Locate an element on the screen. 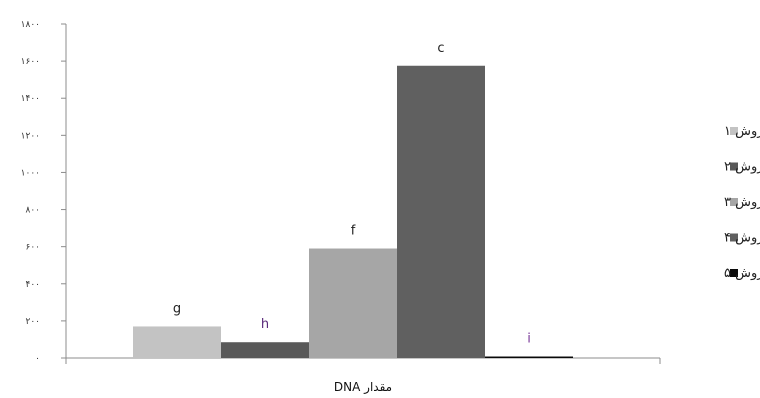 The image size is (760, 398). x-axis-title: مقدار DNA is located at coordinates (363, 387).